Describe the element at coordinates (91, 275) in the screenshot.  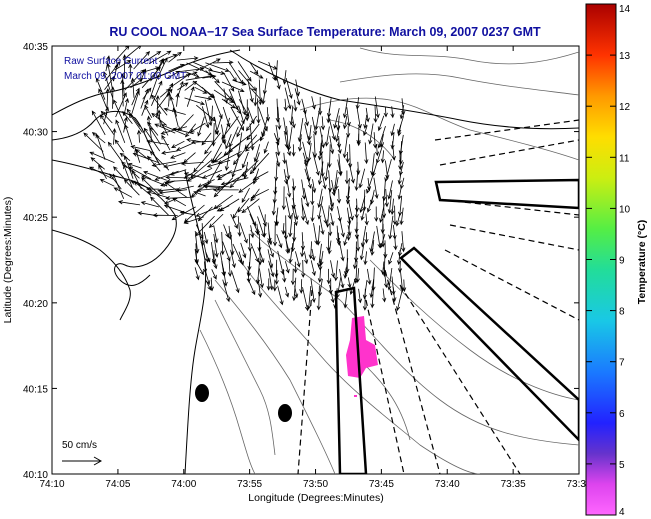
I see `coastline-nj` at that location.